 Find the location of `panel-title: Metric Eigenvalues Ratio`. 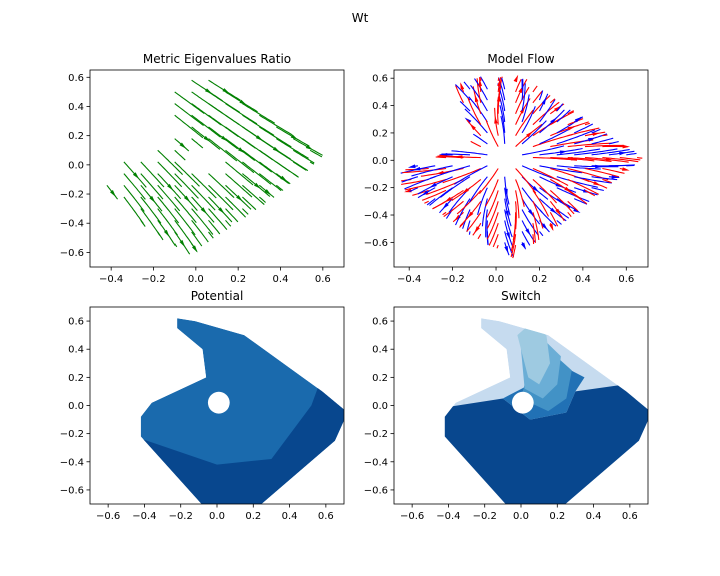

panel-title: Metric Eigenvalues Ratio is located at coordinates (217, 59).